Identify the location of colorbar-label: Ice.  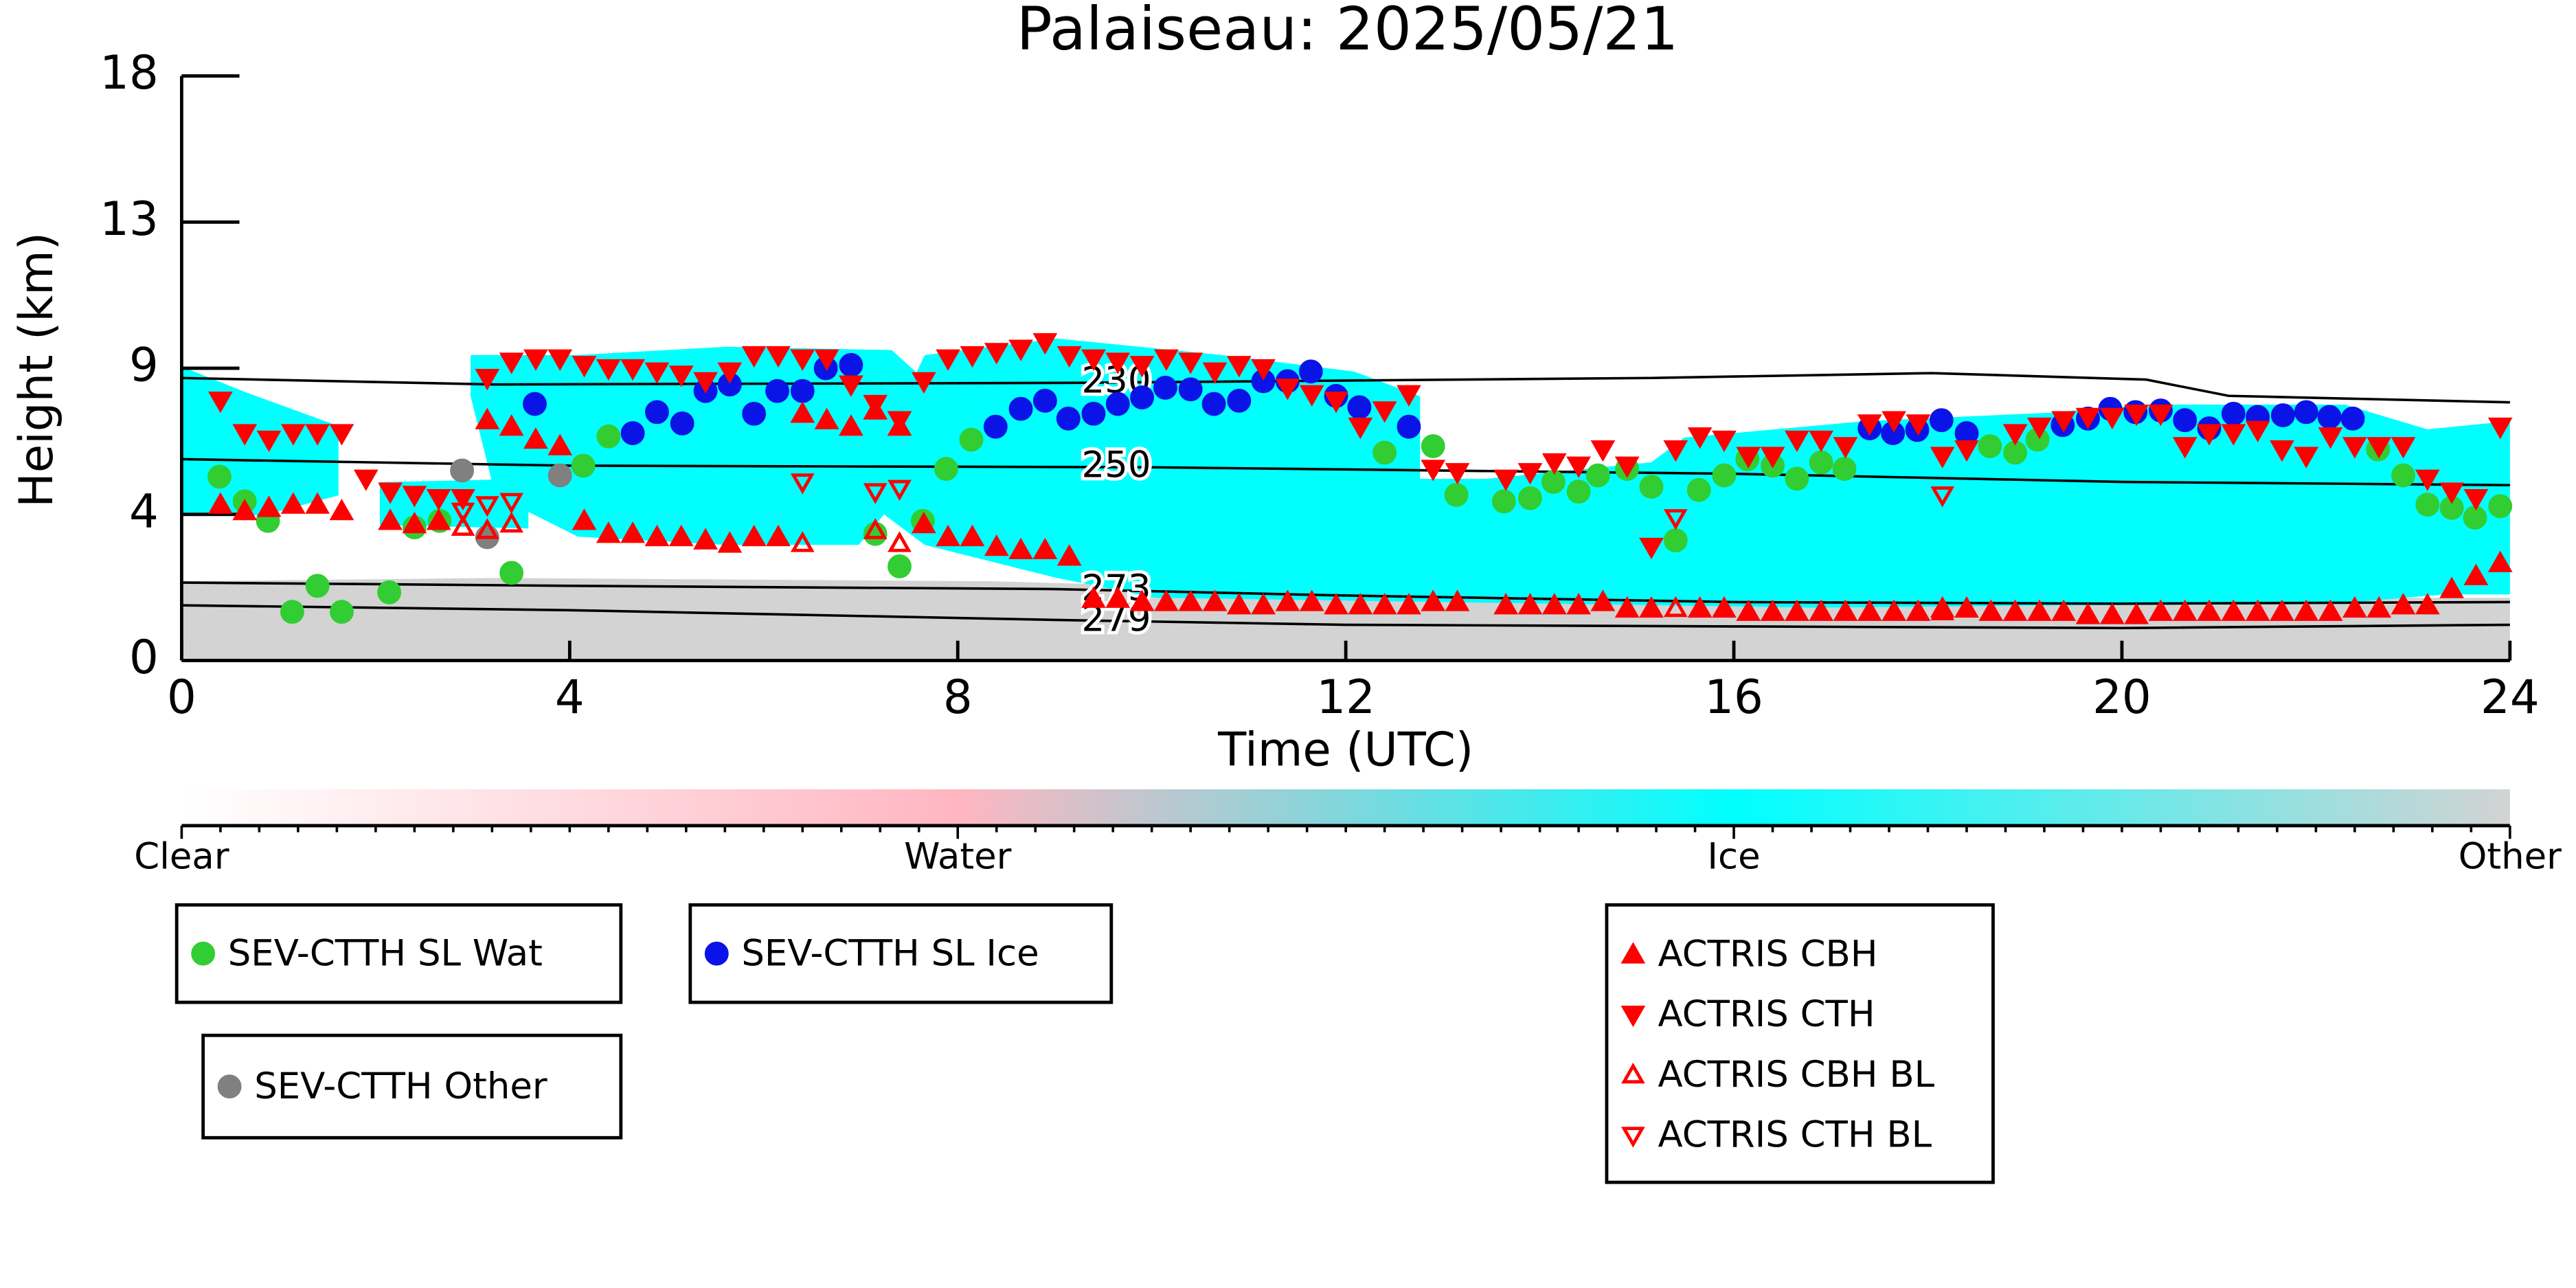
(1733, 857).